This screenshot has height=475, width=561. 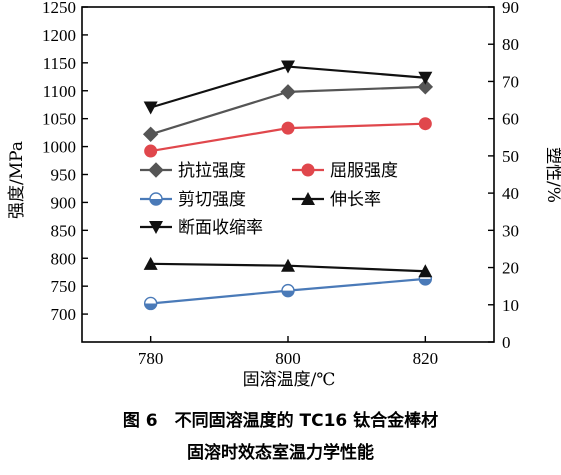 I want to click on legend-item-3: 剪切强度, so click(x=193, y=200).